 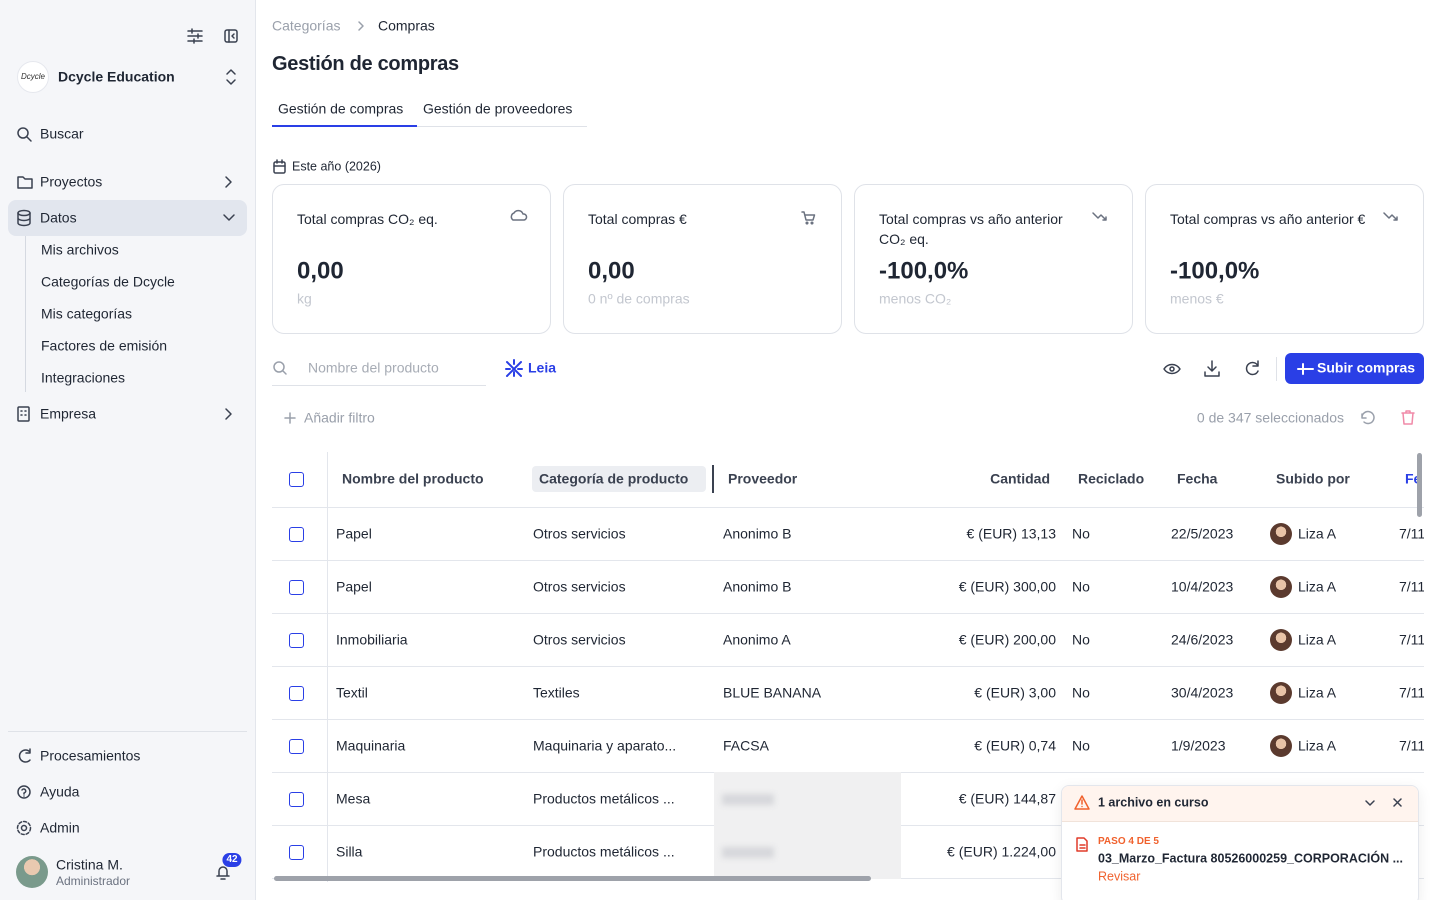 I want to click on kpi-subtitle: 0 nº de compras, so click(x=639, y=298).